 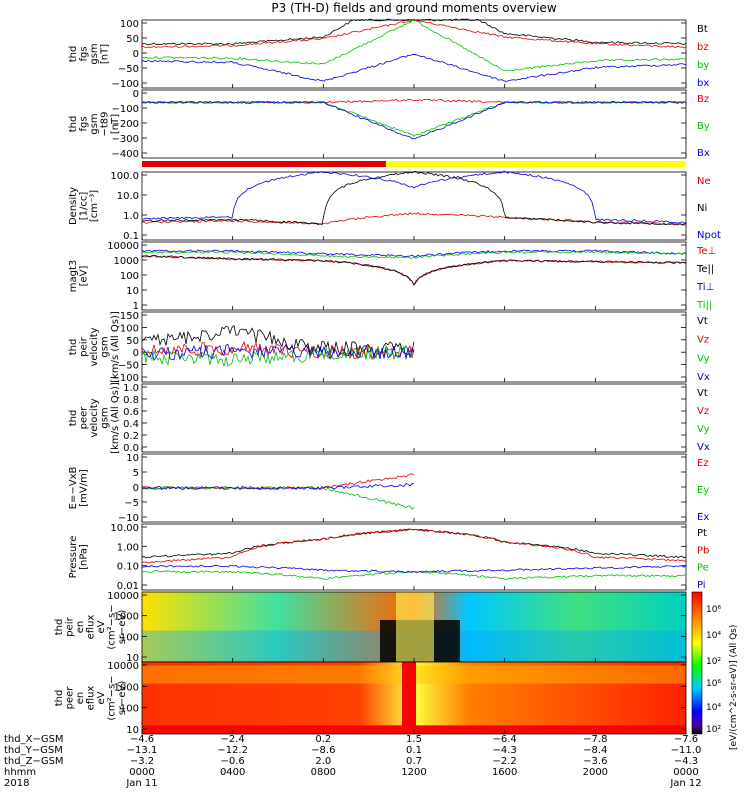 I want to click on x-axis-row-label: 2018, so click(x=16, y=783).